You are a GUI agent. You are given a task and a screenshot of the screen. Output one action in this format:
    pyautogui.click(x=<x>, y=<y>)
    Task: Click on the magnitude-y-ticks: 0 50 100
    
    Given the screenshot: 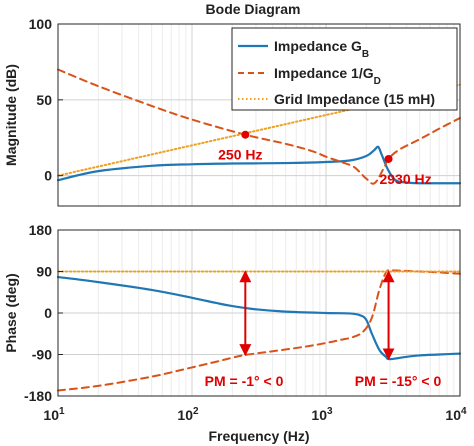 What is the action you would take?
    pyautogui.click(x=46, y=100)
    